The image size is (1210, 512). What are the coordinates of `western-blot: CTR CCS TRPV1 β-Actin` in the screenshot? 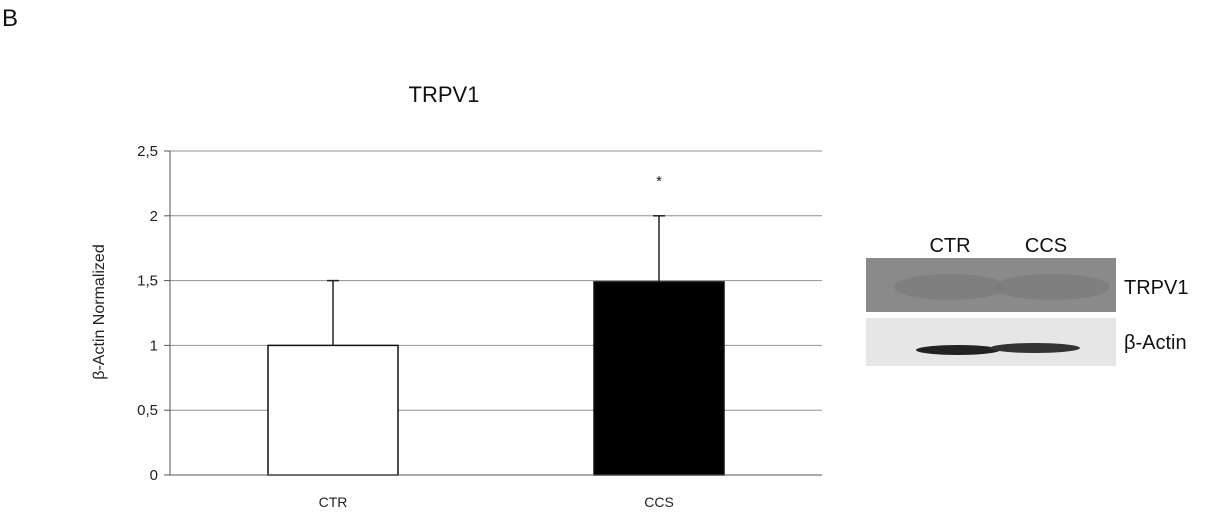 It's located at (1027, 300).